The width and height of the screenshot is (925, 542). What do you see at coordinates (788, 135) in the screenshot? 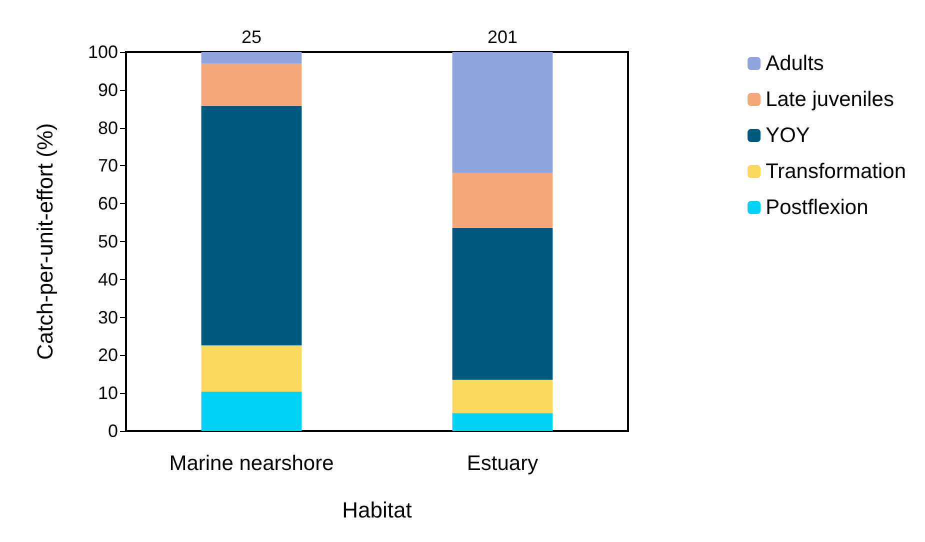
I see `legend-label: YOY` at bounding box center [788, 135].